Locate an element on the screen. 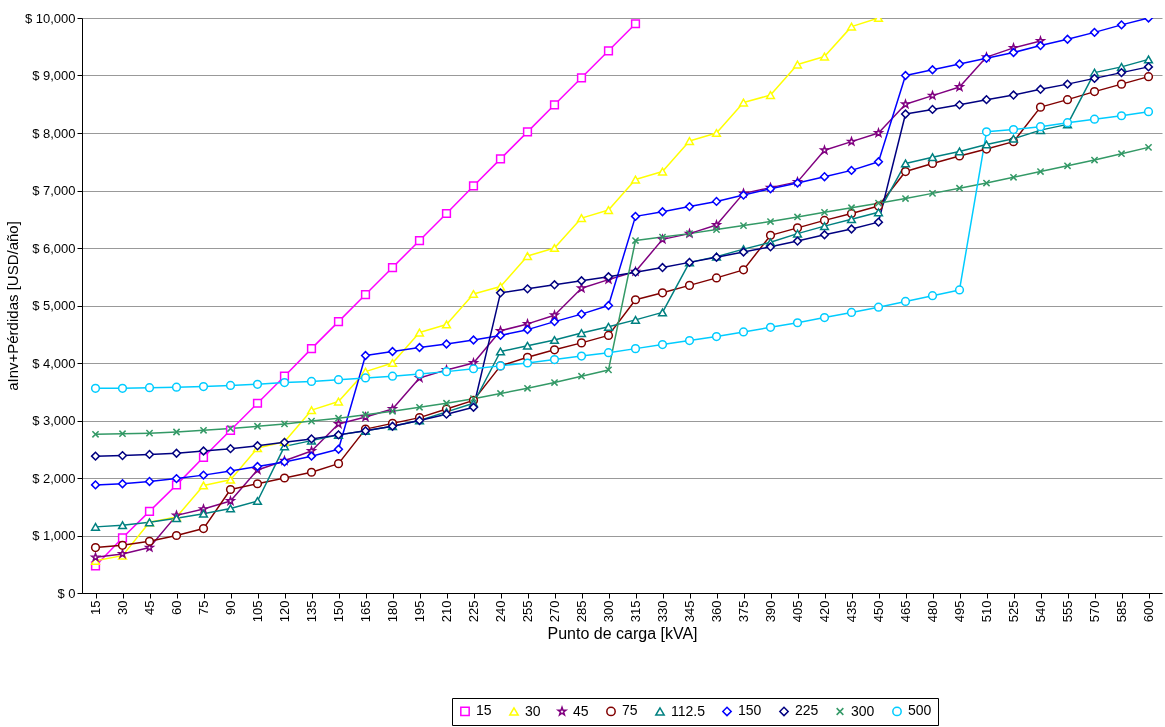  x-tick-label: 210 is located at coordinates (446, 611).